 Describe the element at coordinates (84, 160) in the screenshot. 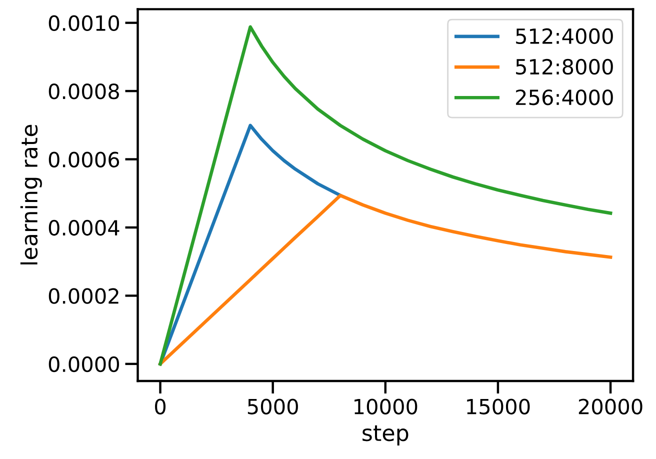

I see `y-tick-label: 0.0006` at that location.